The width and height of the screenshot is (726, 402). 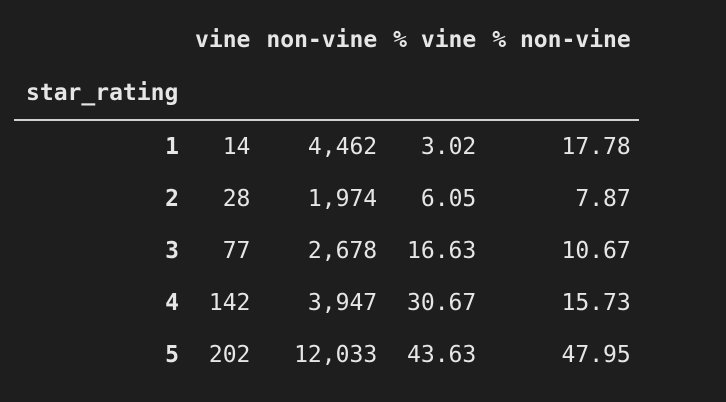 What do you see at coordinates (435, 40) in the screenshot?
I see `column-header-pct-vine: % vine` at bounding box center [435, 40].